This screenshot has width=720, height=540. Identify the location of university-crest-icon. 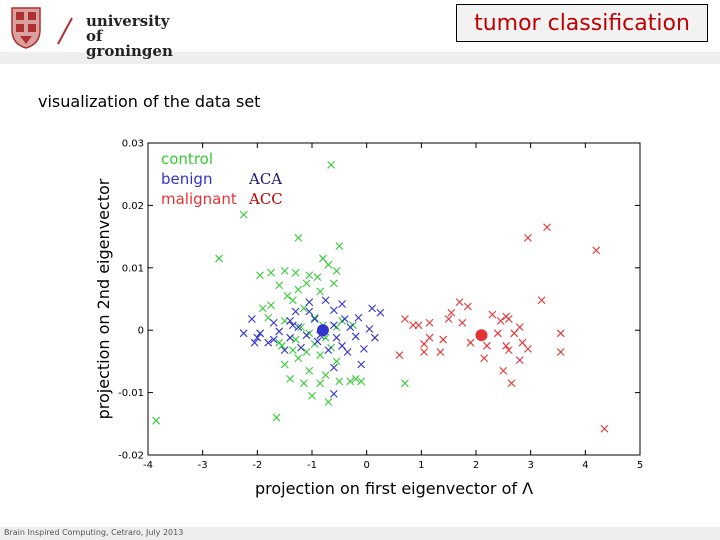
(42, 28).